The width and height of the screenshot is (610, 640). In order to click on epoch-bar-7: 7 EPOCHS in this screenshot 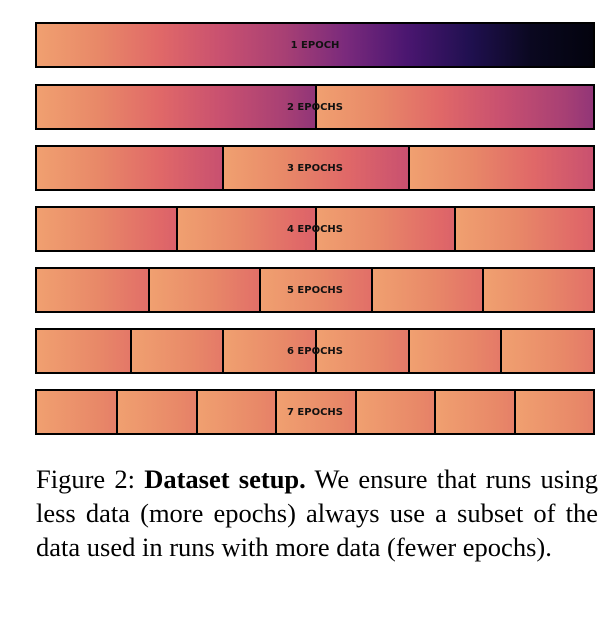, I will do `click(315, 412)`.